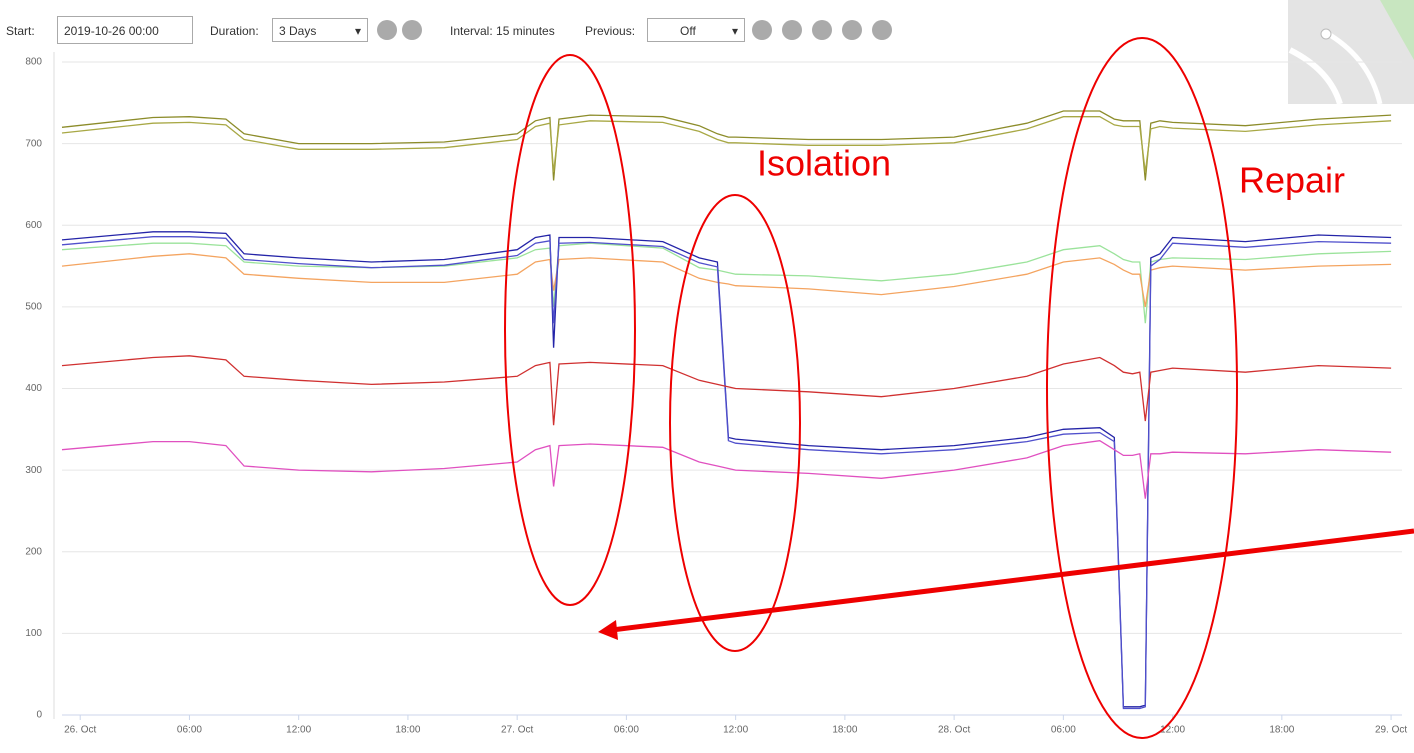 This screenshot has height=753, width=1414. What do you see at coordinates (234, 31) in the screenshot?
I see `duration-label: Duration:` at bounding box center [234, 31].